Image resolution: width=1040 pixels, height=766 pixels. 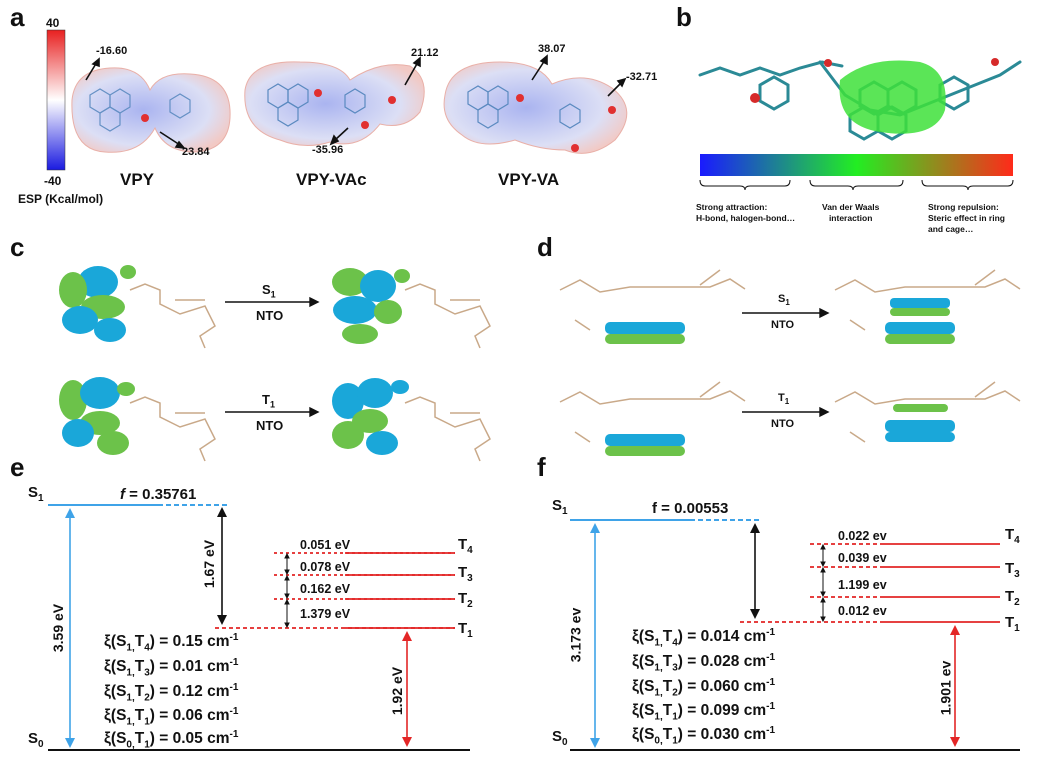 I want to click on rdg-legend-repulsion-title: Strong repulsion:, so click(x=963, y=207).